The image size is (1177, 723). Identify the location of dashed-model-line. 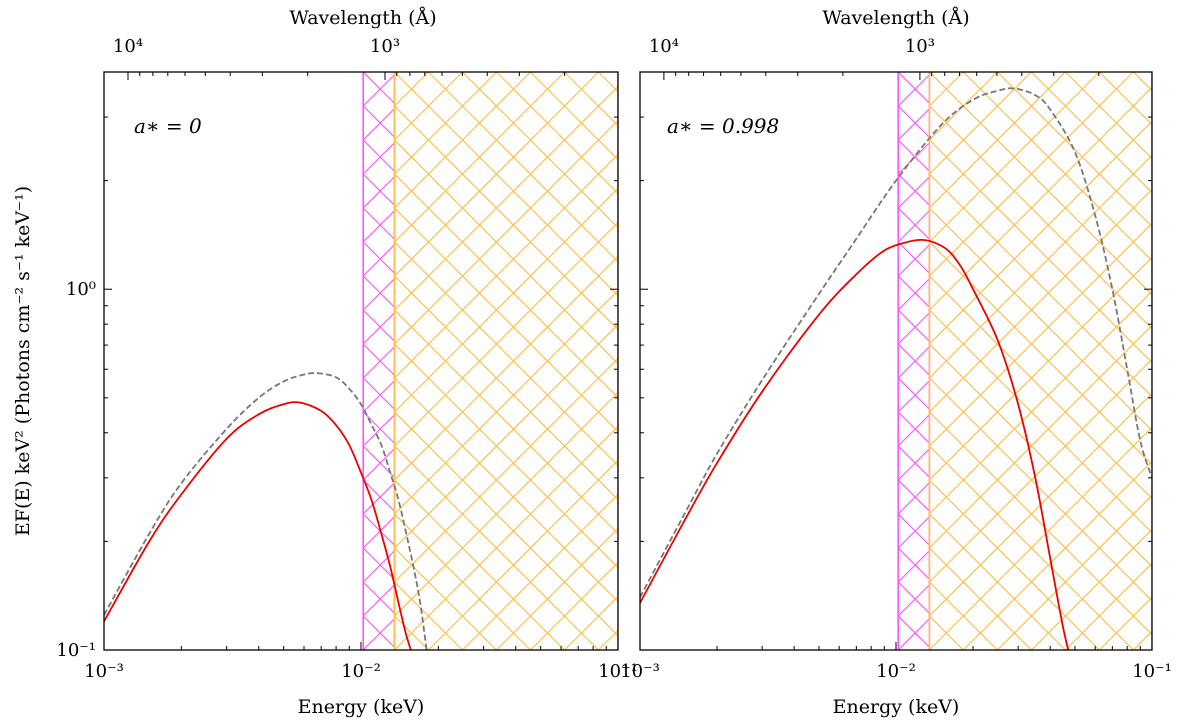
(266, 511).